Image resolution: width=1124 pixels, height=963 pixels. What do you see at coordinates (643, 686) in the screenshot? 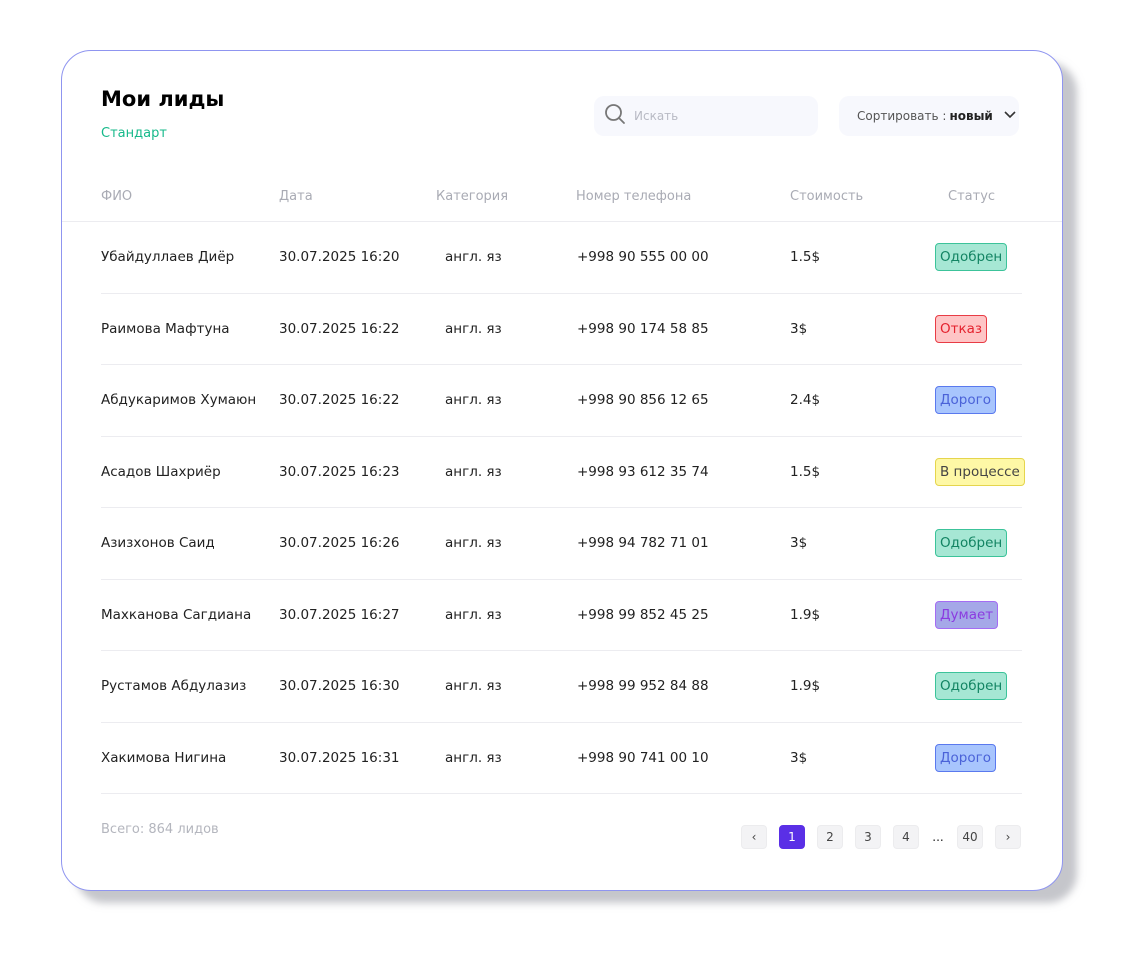
I see `lead-phone: +998 99 952 84 88` at bounding box center [643, 686].